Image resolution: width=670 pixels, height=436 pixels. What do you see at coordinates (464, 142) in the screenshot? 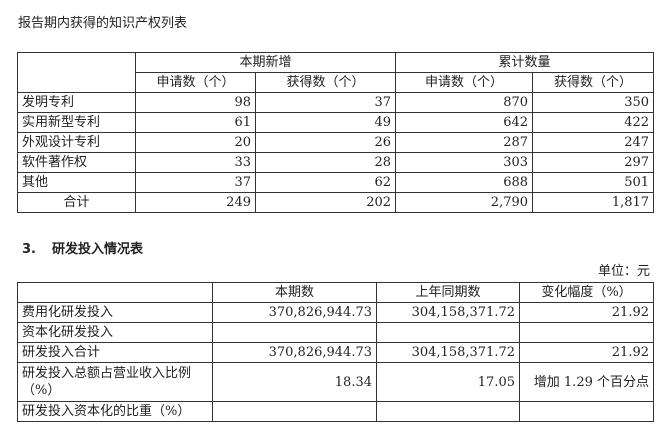
I see `table-cell: 287` at bounding box center [464, 142].